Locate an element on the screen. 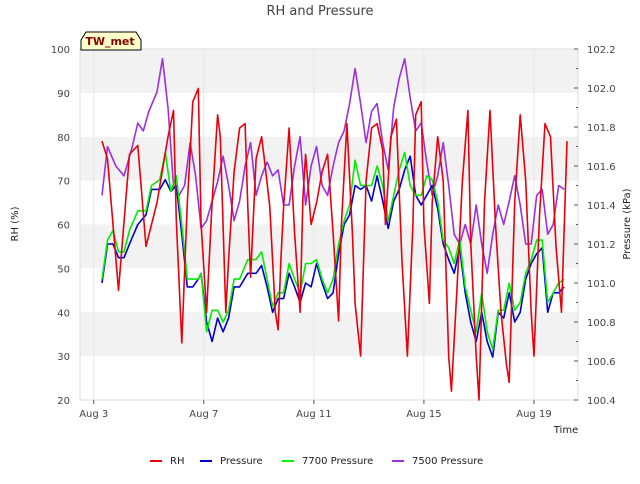 The width and height of the screenshot is (640, 484). y-tick-label-right: 101.6 is located at coordinates (601, 167).